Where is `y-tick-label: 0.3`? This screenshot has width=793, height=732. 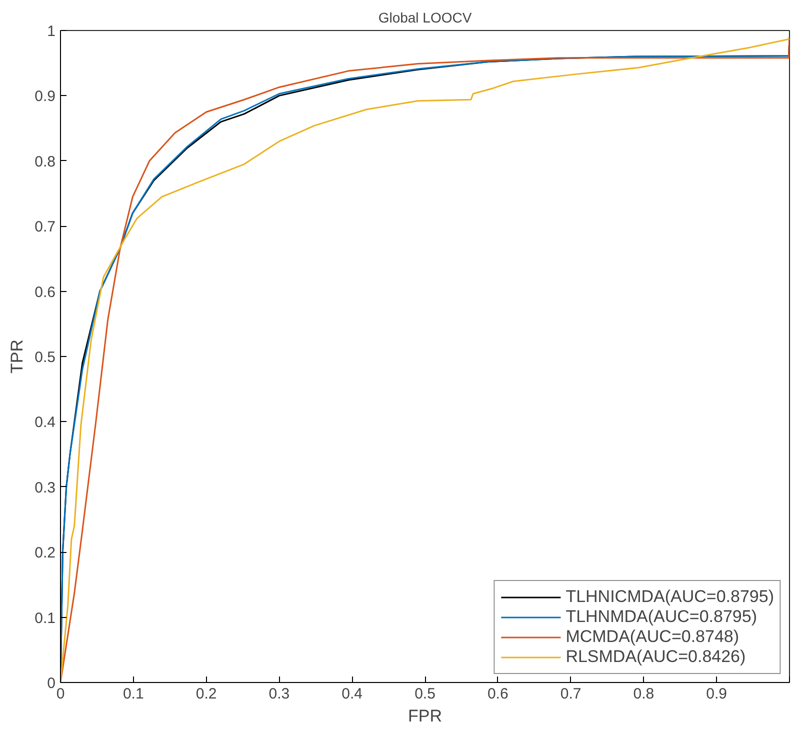 y-tick-label: 0.3 is located at coordinates (45, 487).